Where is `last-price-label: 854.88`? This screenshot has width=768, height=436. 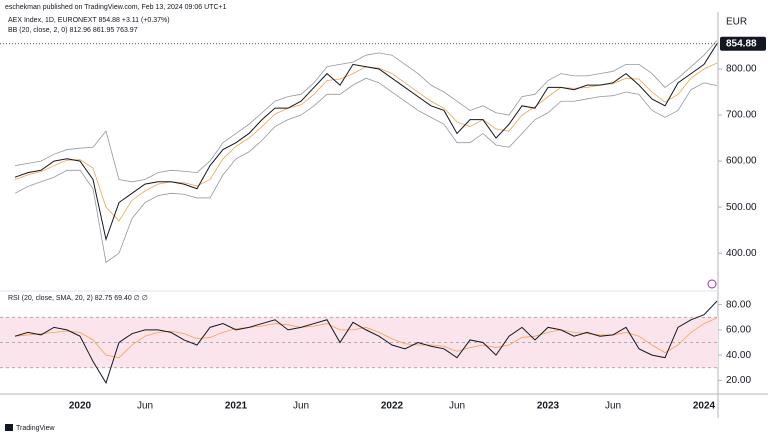
last-price-label: 854.88 is located at coordinates (741, 43).